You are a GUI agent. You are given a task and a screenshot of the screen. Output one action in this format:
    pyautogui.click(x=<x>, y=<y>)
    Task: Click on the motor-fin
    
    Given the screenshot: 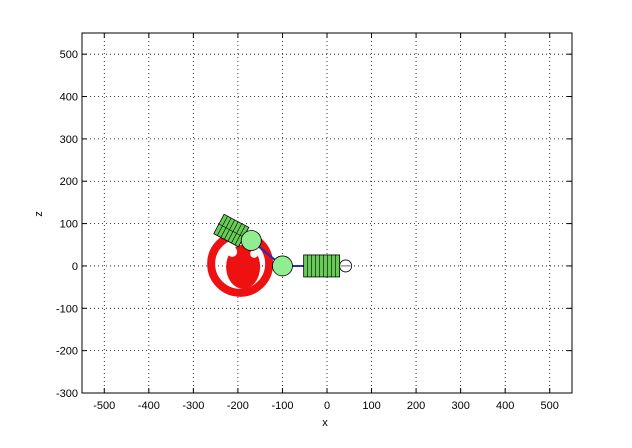 What is the action you would take?
    pyautogui.click(x=231, y=230)
    